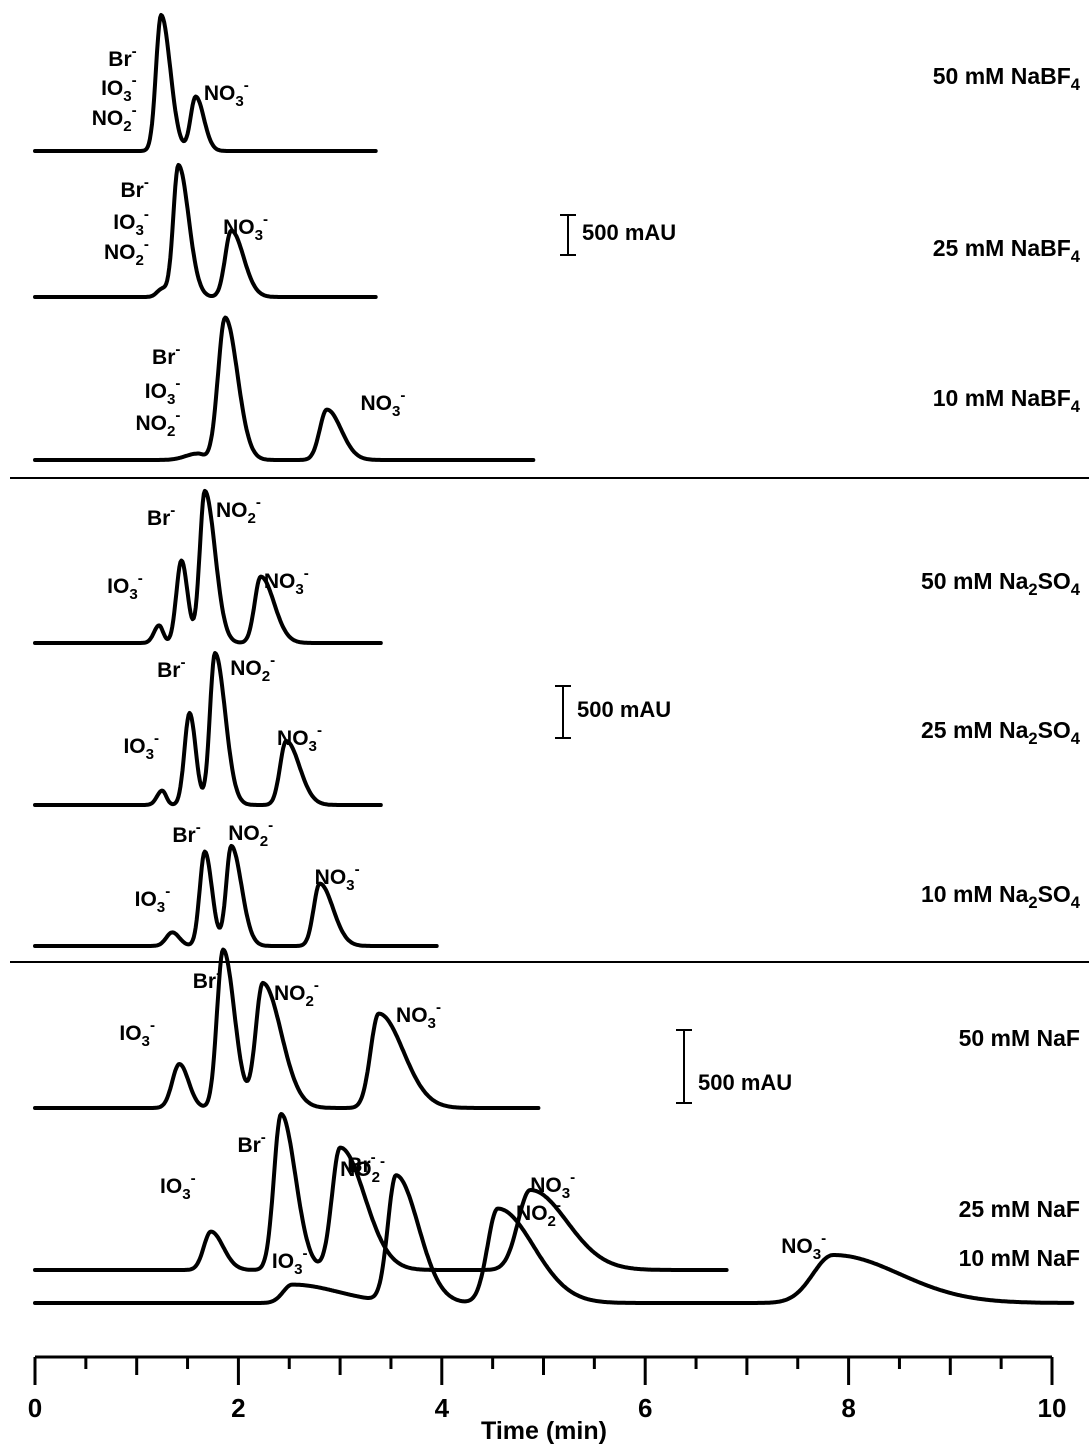 The width and height of the screenshot is (1089, 1448). I want to click on sample-label: 25 mM NaBF4​, so click(1007, 250).